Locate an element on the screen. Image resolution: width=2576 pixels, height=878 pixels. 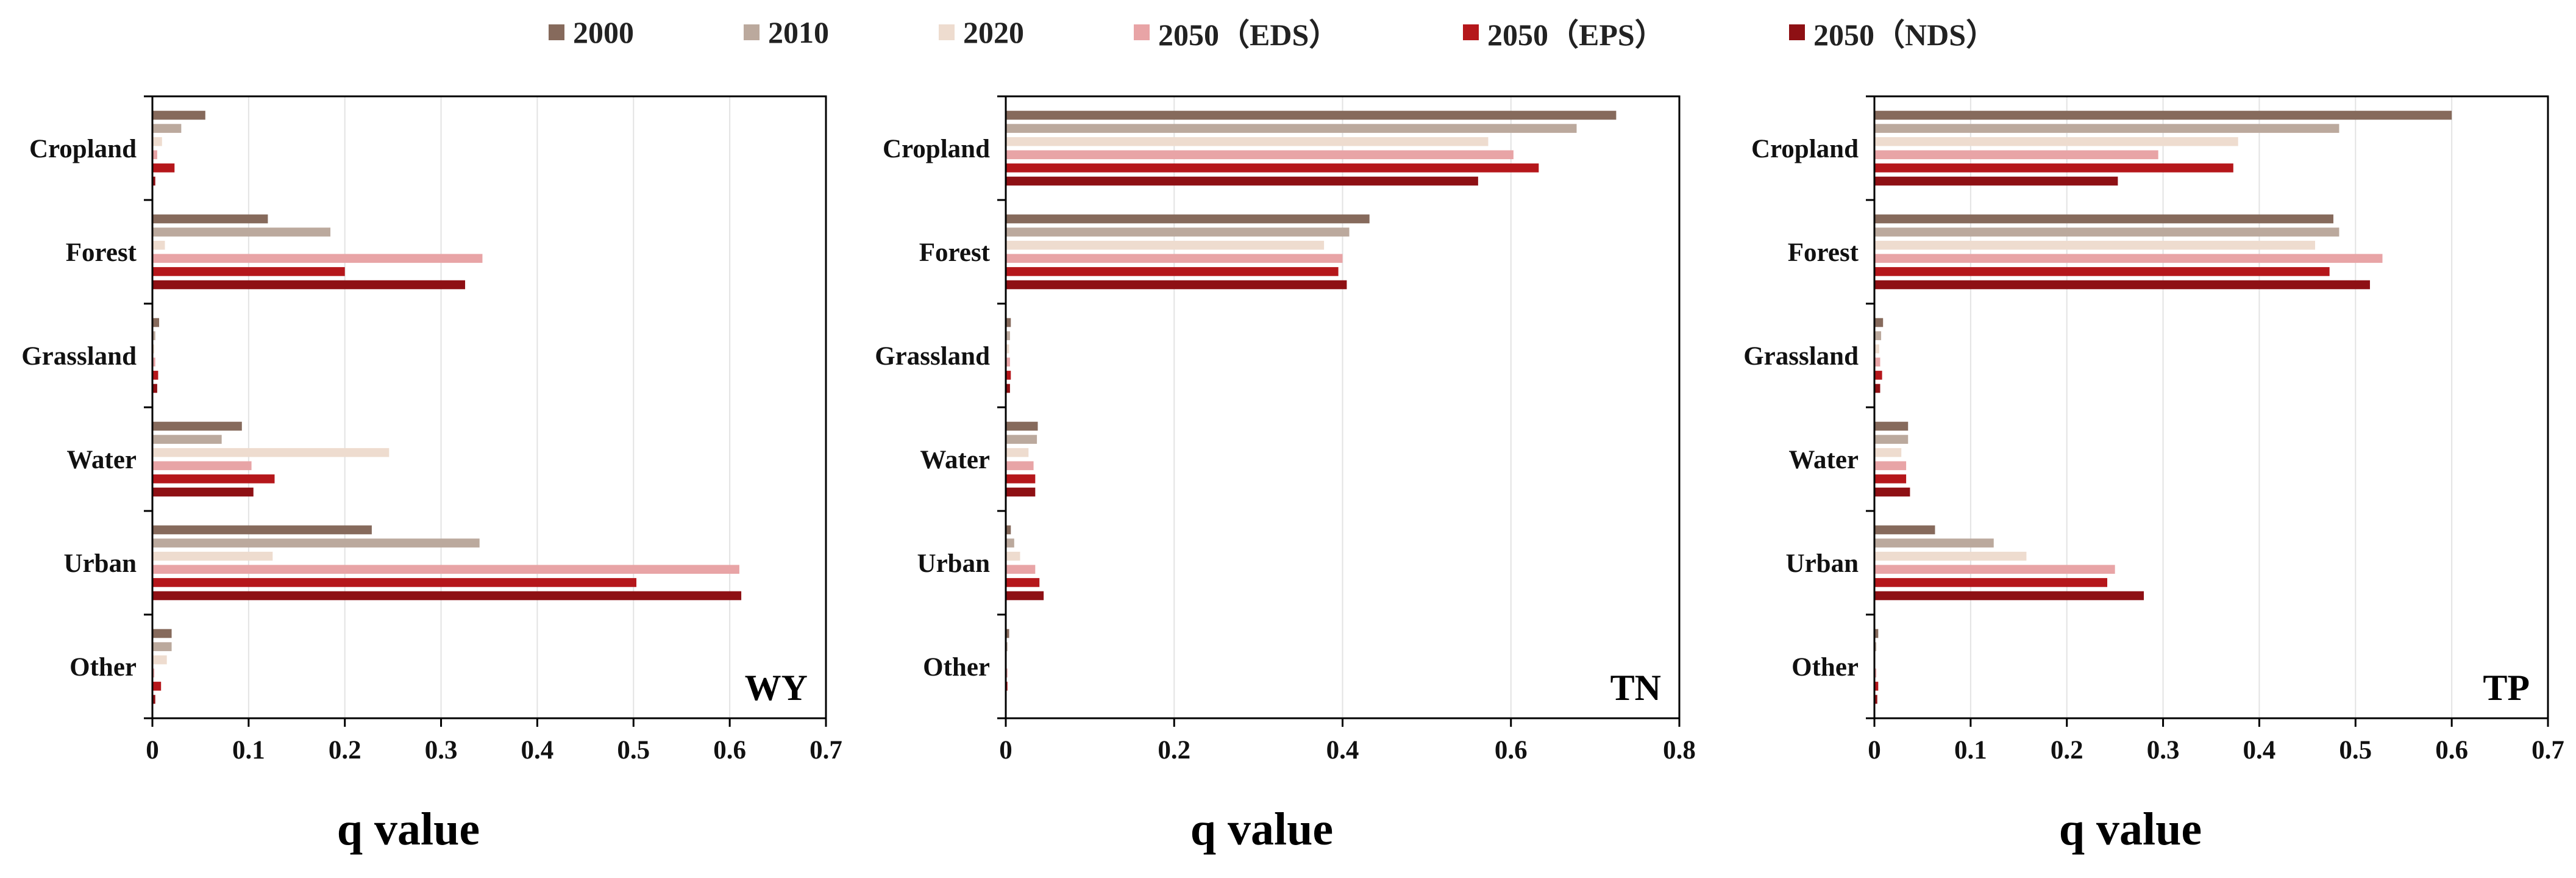
legend-label: 2050（EDS） is located at coordinates (1249, 35).